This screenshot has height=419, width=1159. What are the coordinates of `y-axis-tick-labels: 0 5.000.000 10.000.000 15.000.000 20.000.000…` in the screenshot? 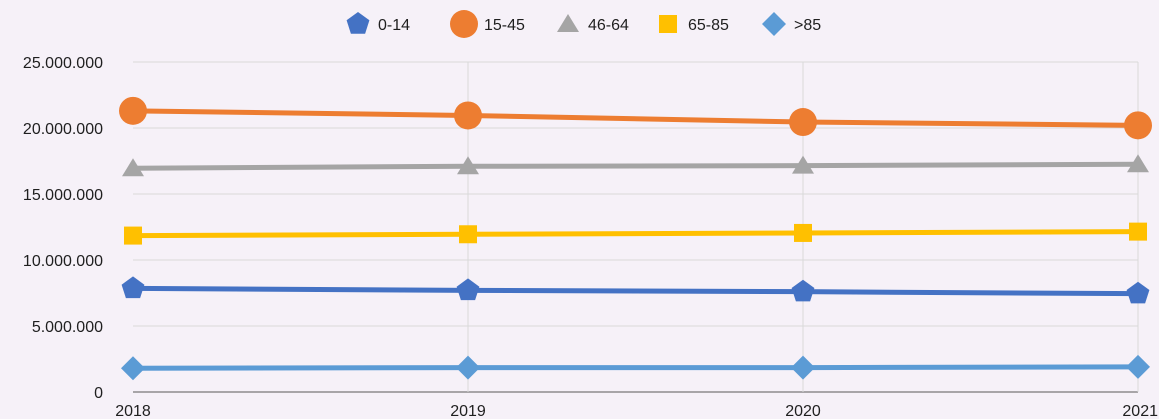 It's located at (63, 228).